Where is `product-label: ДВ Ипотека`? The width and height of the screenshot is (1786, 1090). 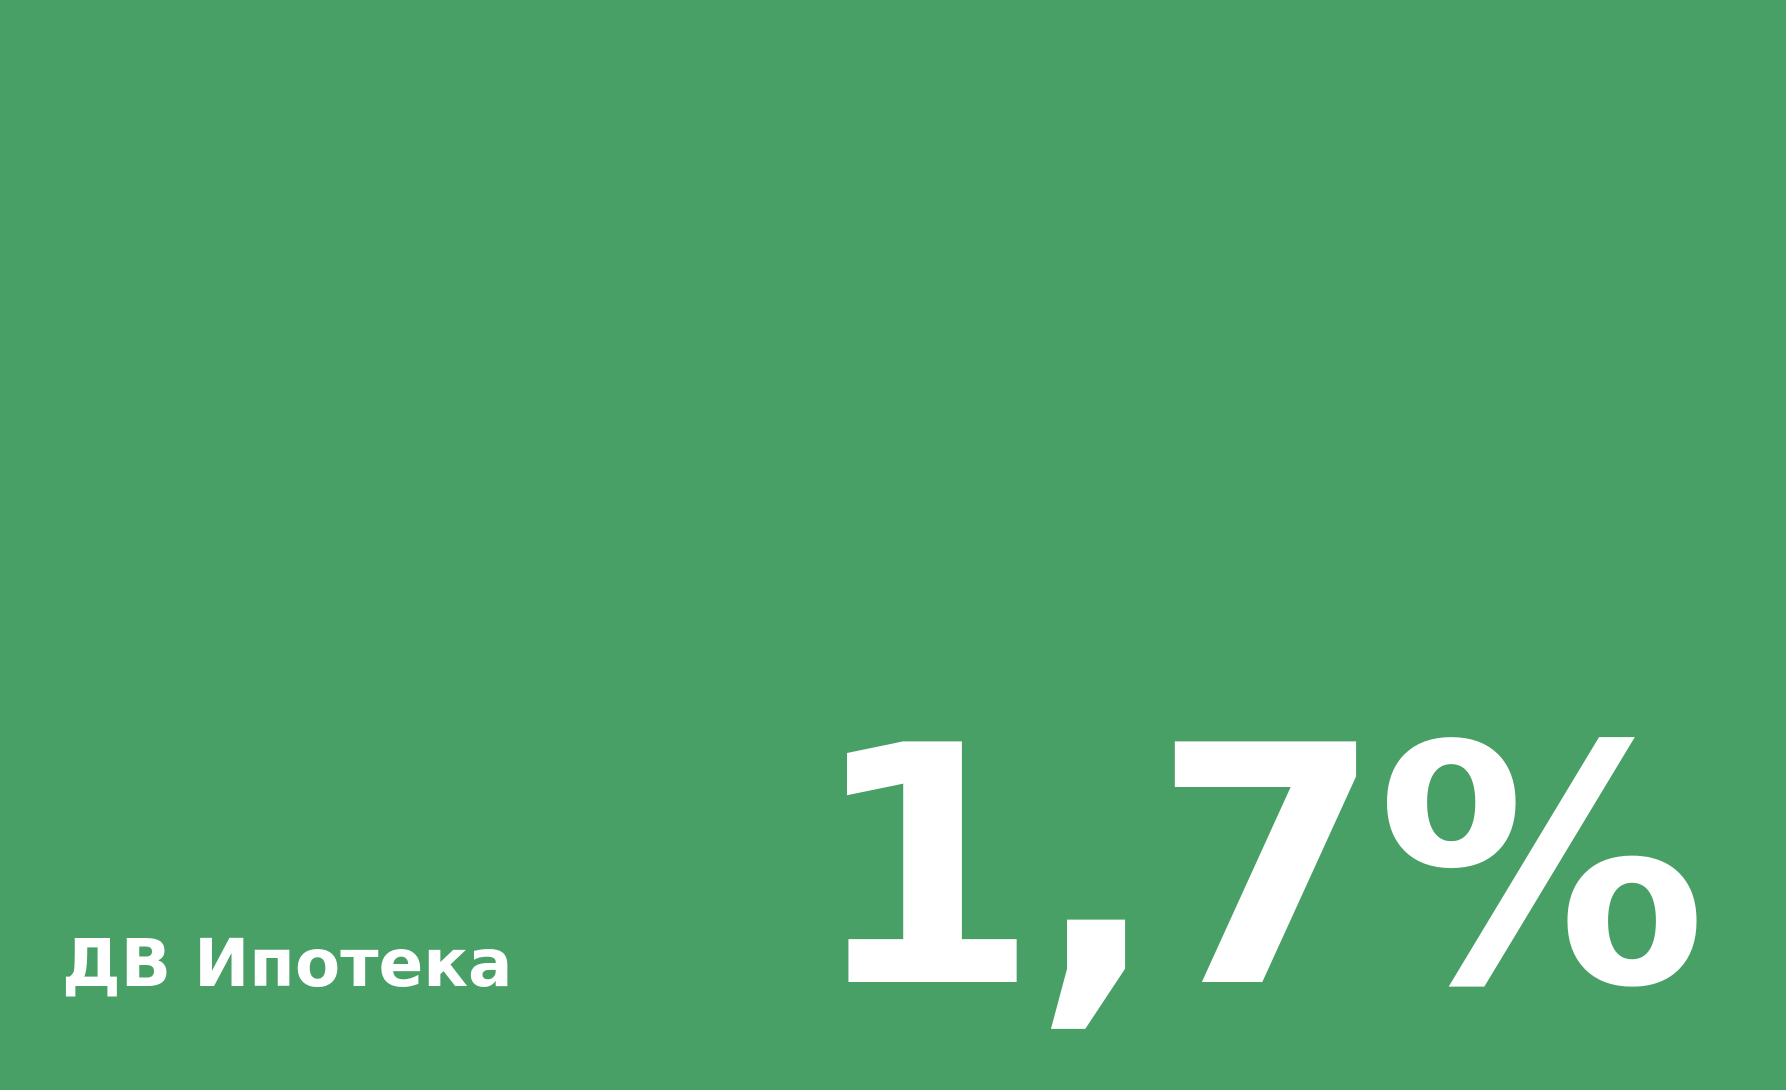 product-label: ДВ Ипотека is located at coordinates (287, 963).